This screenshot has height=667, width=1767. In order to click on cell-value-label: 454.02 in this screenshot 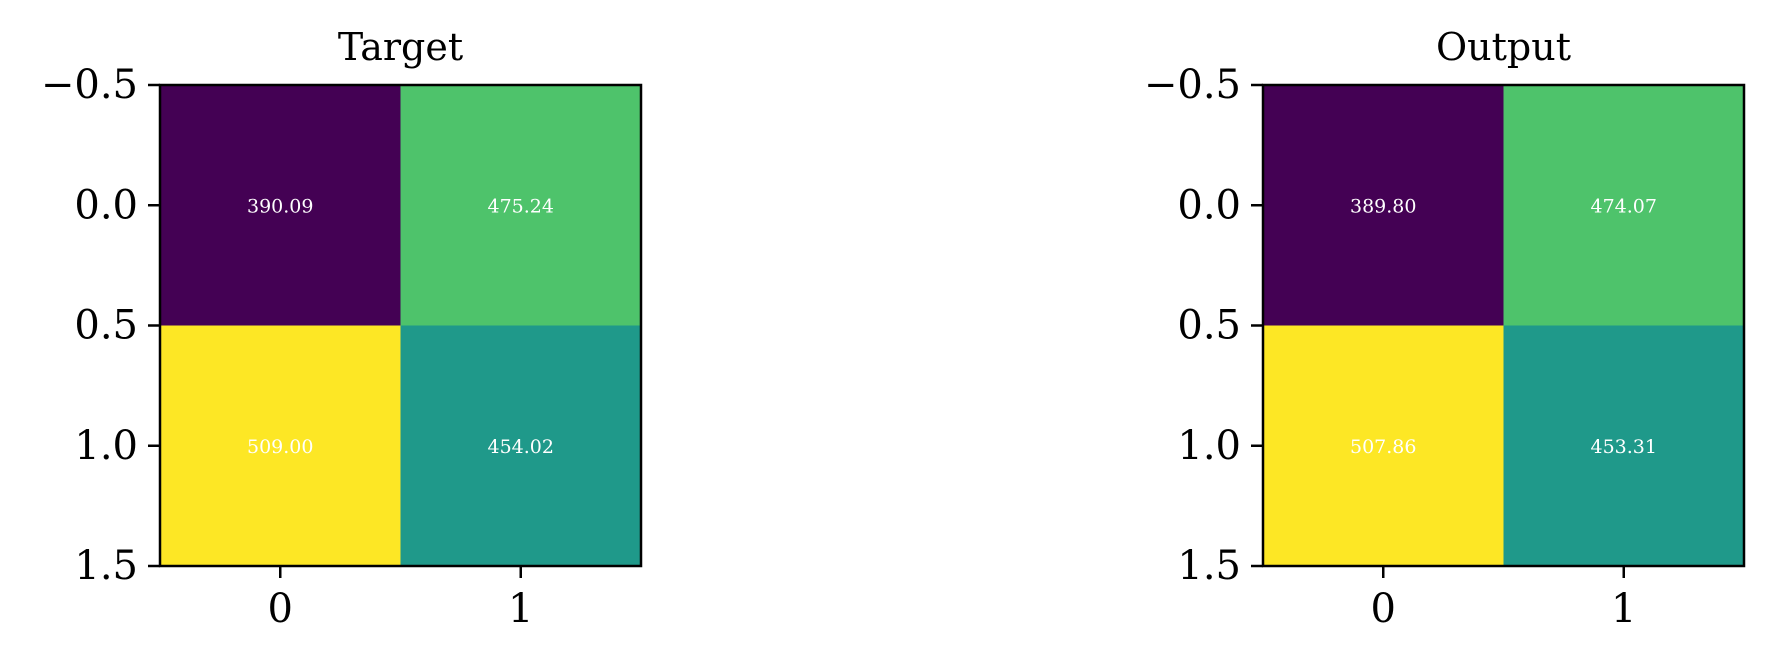, I will do `click(521, 447)`.